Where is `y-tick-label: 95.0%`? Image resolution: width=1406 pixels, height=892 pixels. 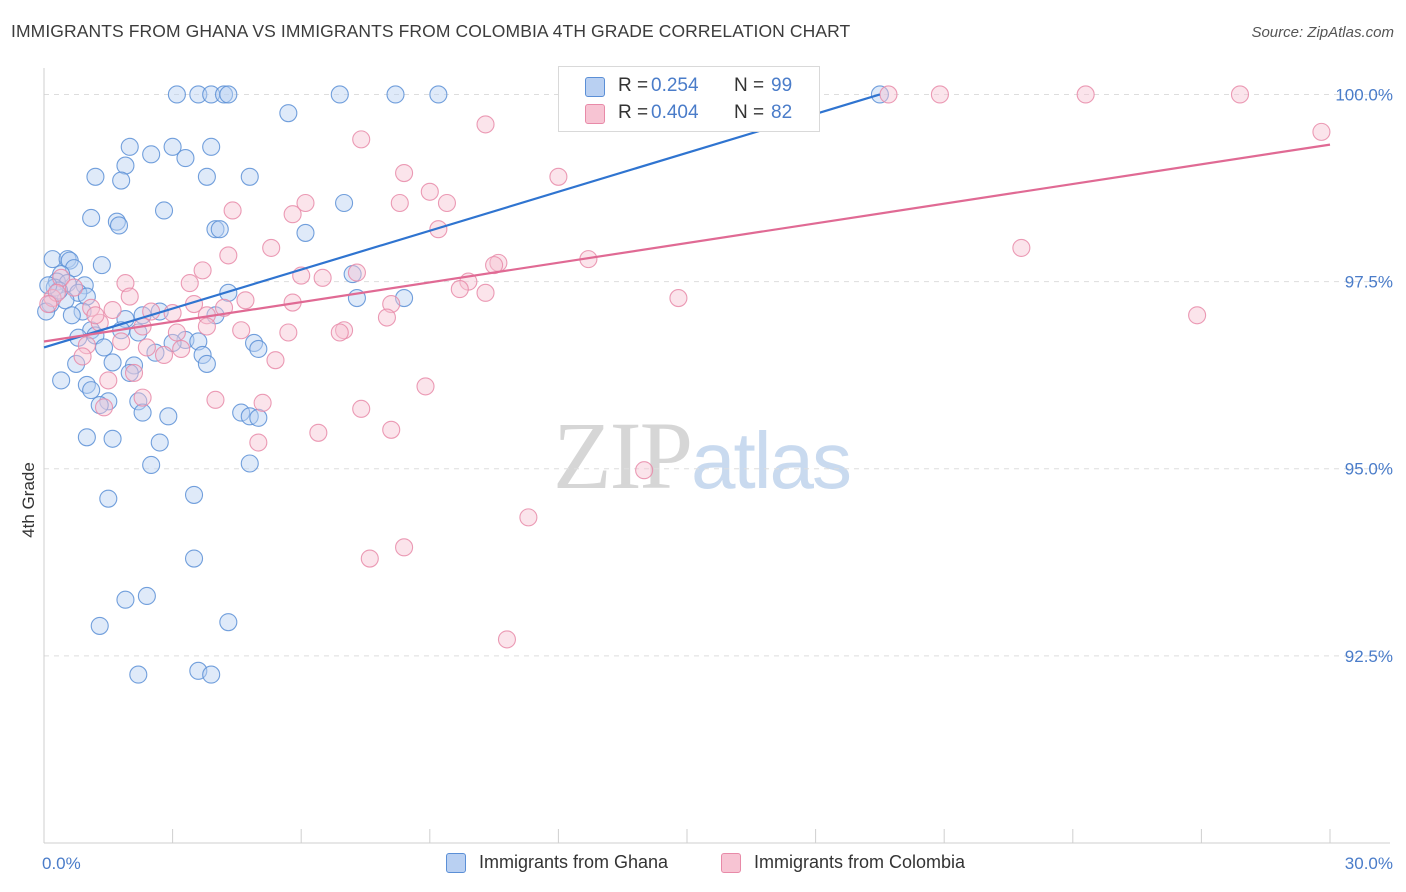
y-tick-label: 95.0% is located at coordinates (1369, 469).